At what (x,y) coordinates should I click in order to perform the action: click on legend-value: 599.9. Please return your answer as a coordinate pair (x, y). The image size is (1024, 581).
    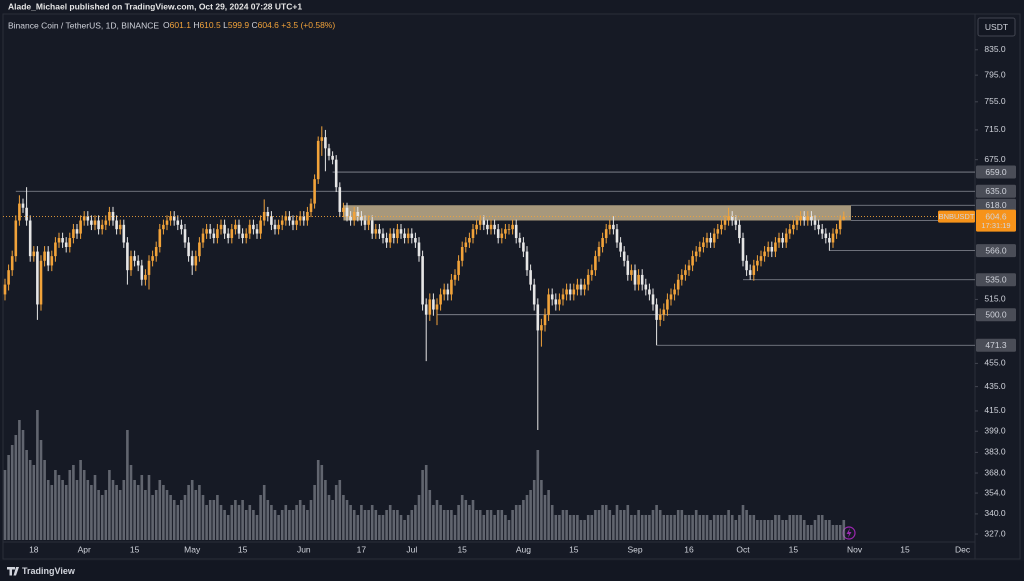
    Looking at the image, I should click on (239, 25).